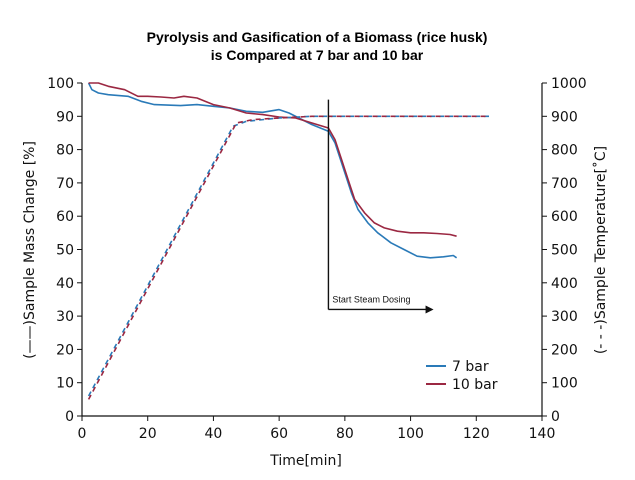  What do you see at coordinates (564, 184) in the screenshot?
I see `right-tick-label: 700` at bounding box center [564, 184].